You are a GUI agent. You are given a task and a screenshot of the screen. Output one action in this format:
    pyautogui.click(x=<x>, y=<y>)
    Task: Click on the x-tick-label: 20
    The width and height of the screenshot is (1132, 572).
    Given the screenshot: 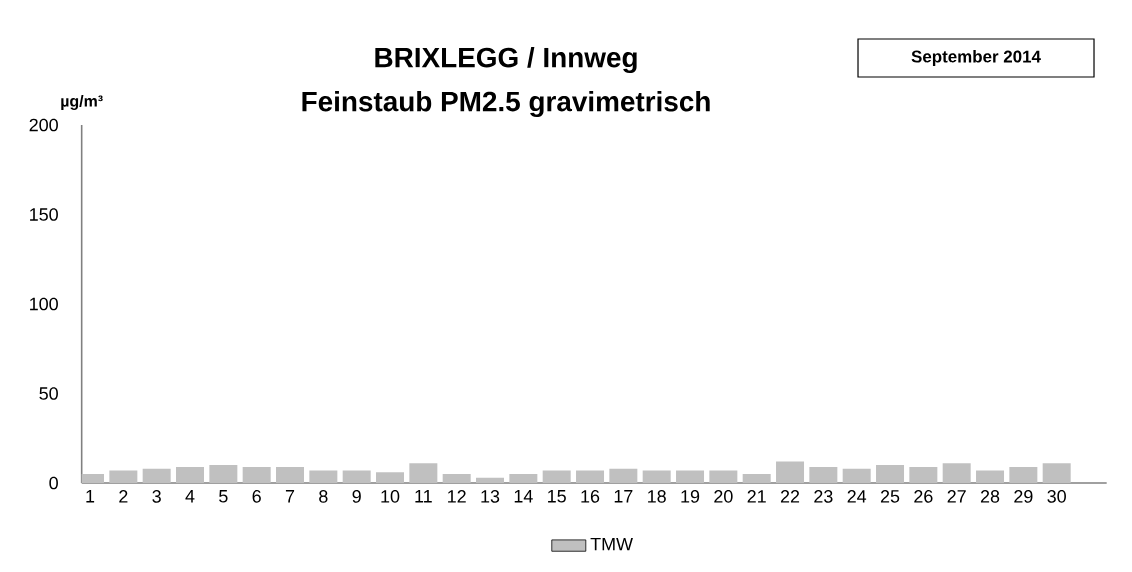 What is the action you would take?
    pyautogui.click(x=723, y=496)
    